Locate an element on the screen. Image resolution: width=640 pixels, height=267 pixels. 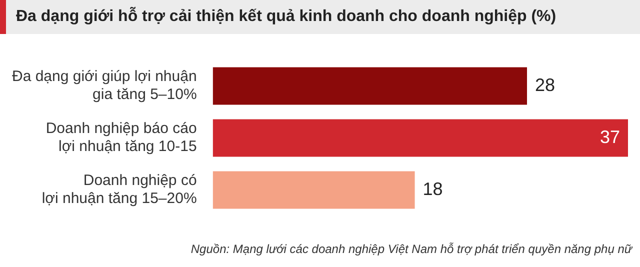
data-label: 18 is located at coordinates (432, 188).